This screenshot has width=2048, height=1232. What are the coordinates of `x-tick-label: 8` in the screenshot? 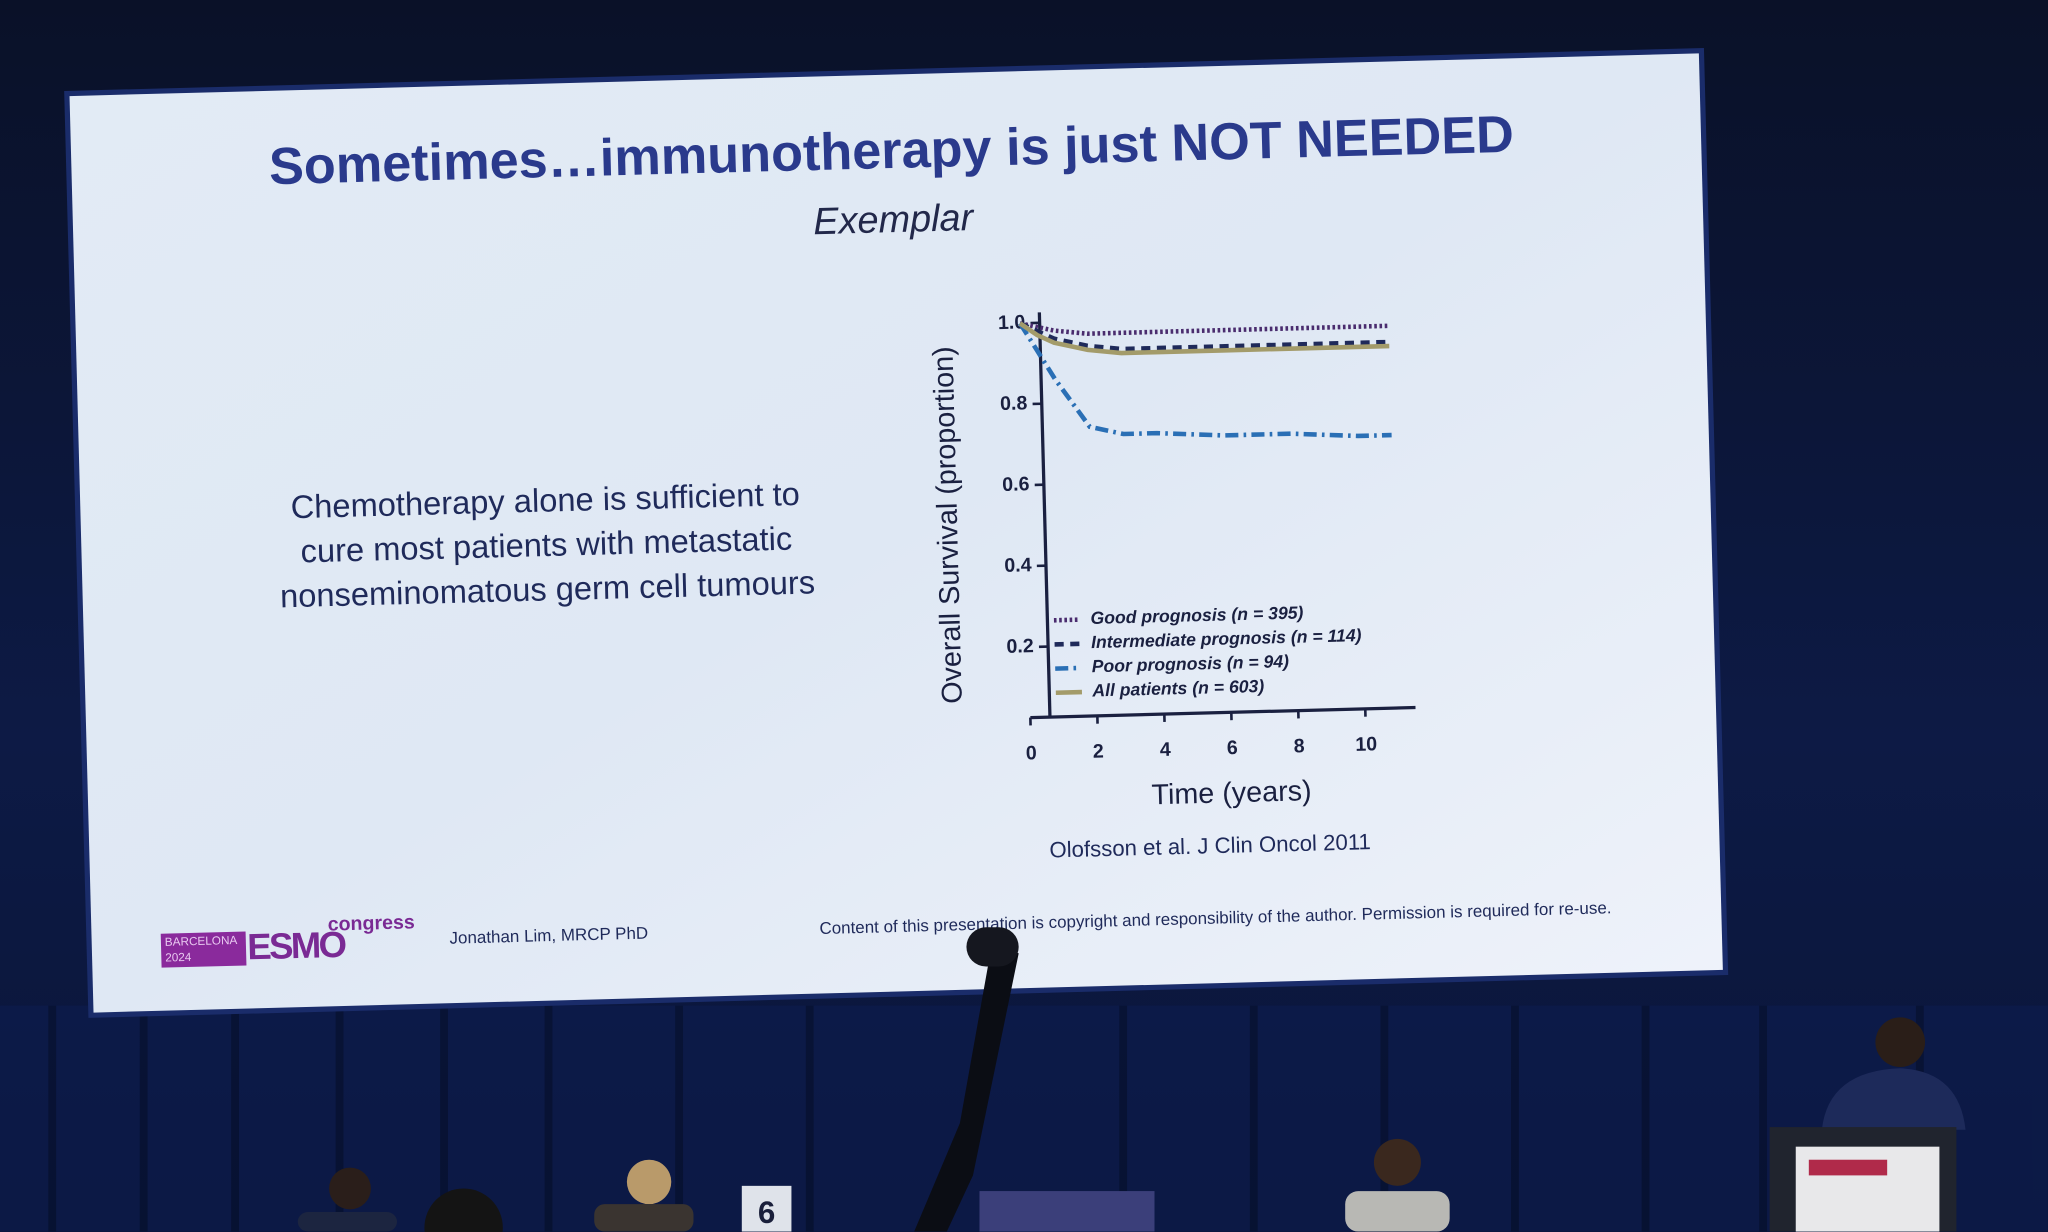 It's located at (1299, 746).